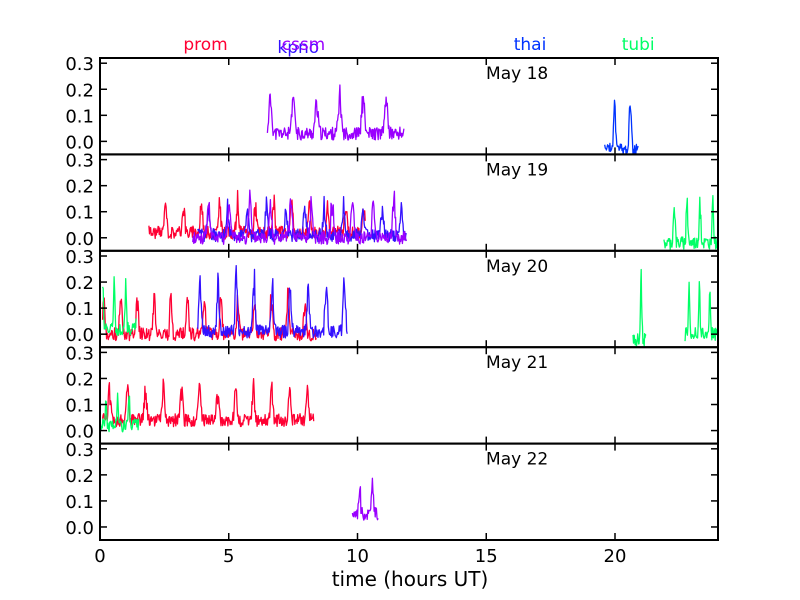 Image resolution: width=800 pixels, height=600 pixels. I want to click on panel-date-label: May 18, so click(517, 74).